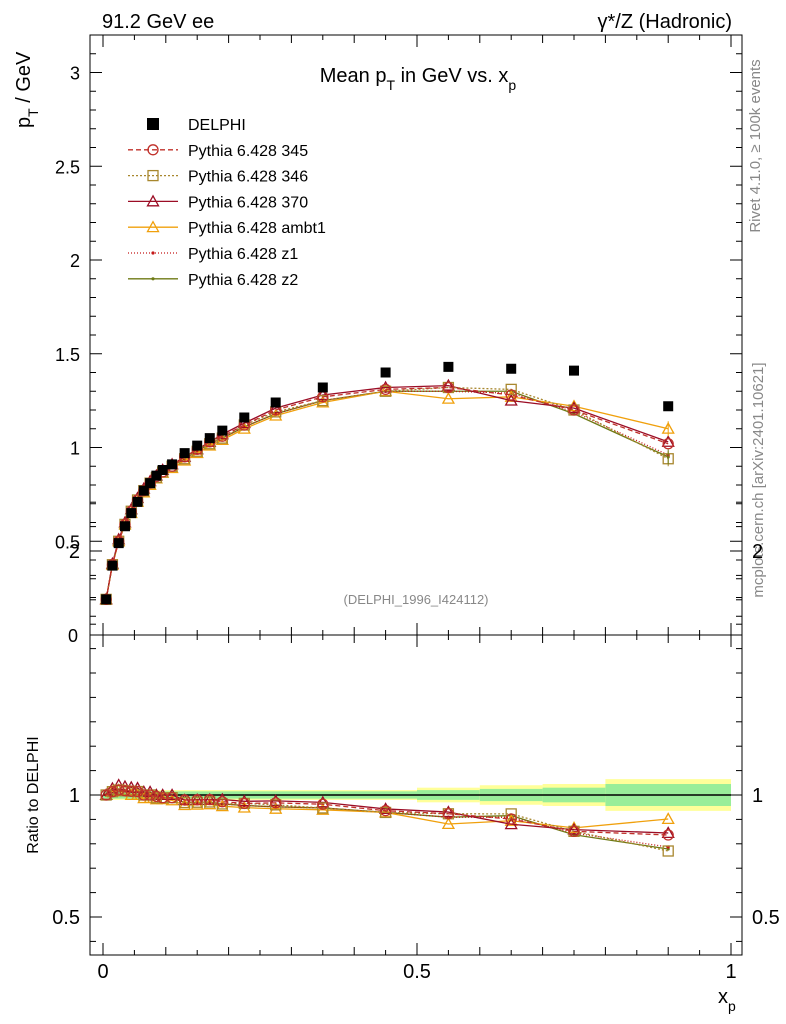  Describe the element at coordinates (75, 261) in the screenshot. I see `main-y-tick-label: 2` at that location.